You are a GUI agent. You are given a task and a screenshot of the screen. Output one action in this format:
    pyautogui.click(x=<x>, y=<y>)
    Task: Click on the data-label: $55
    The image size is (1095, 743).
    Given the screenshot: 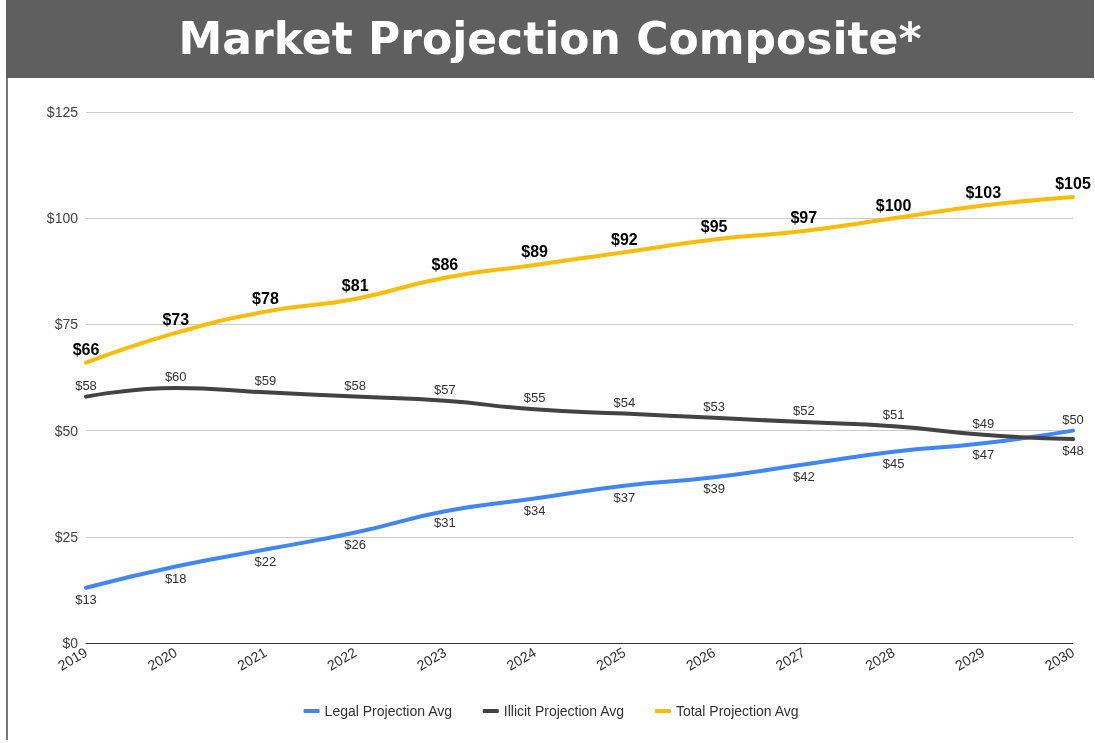 What is the action you would take?
    pyautogui.click(x=534, y=398)
    